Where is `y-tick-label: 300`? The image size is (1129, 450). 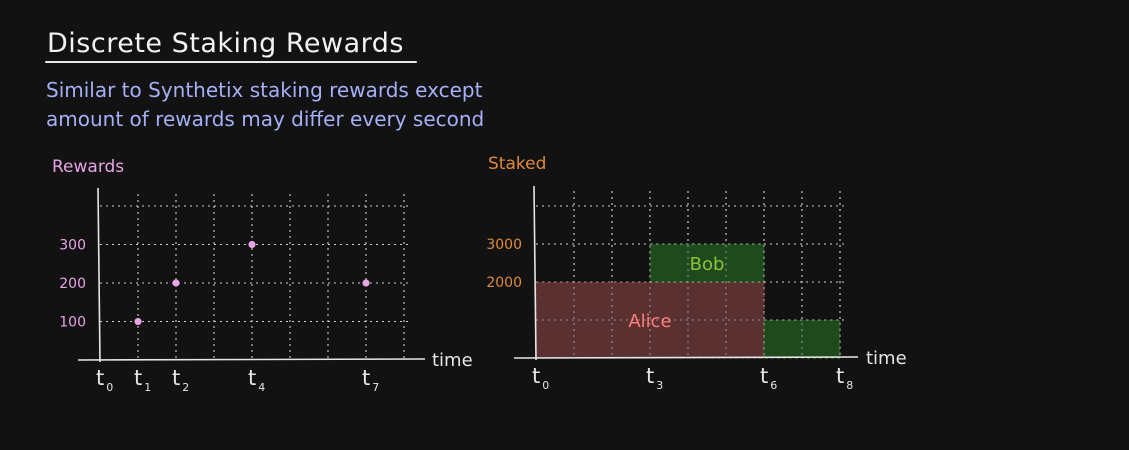 y-tick-label: 300 is located at coordinates (72, 246).